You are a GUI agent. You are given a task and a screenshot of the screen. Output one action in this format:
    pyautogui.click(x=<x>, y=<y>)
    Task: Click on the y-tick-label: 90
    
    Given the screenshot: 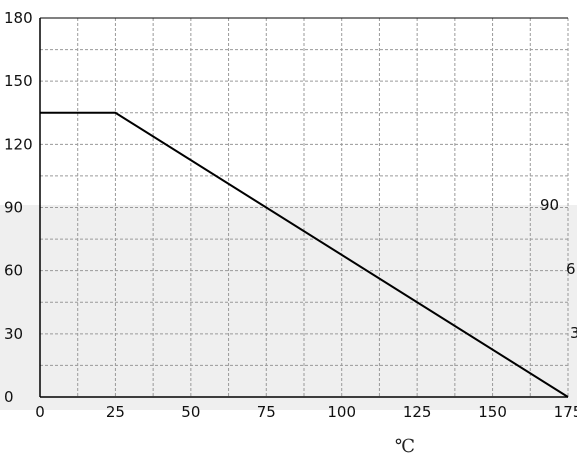 What is the action you would take?
    pyautogui.click(x=13, y=208)
    